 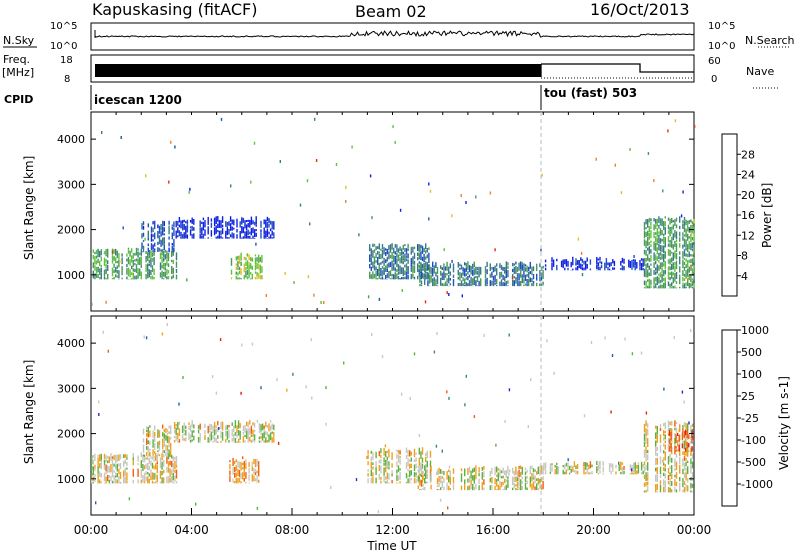 I want to click on power-ylabel: Slant Range [km], so click(x=29, y=208).